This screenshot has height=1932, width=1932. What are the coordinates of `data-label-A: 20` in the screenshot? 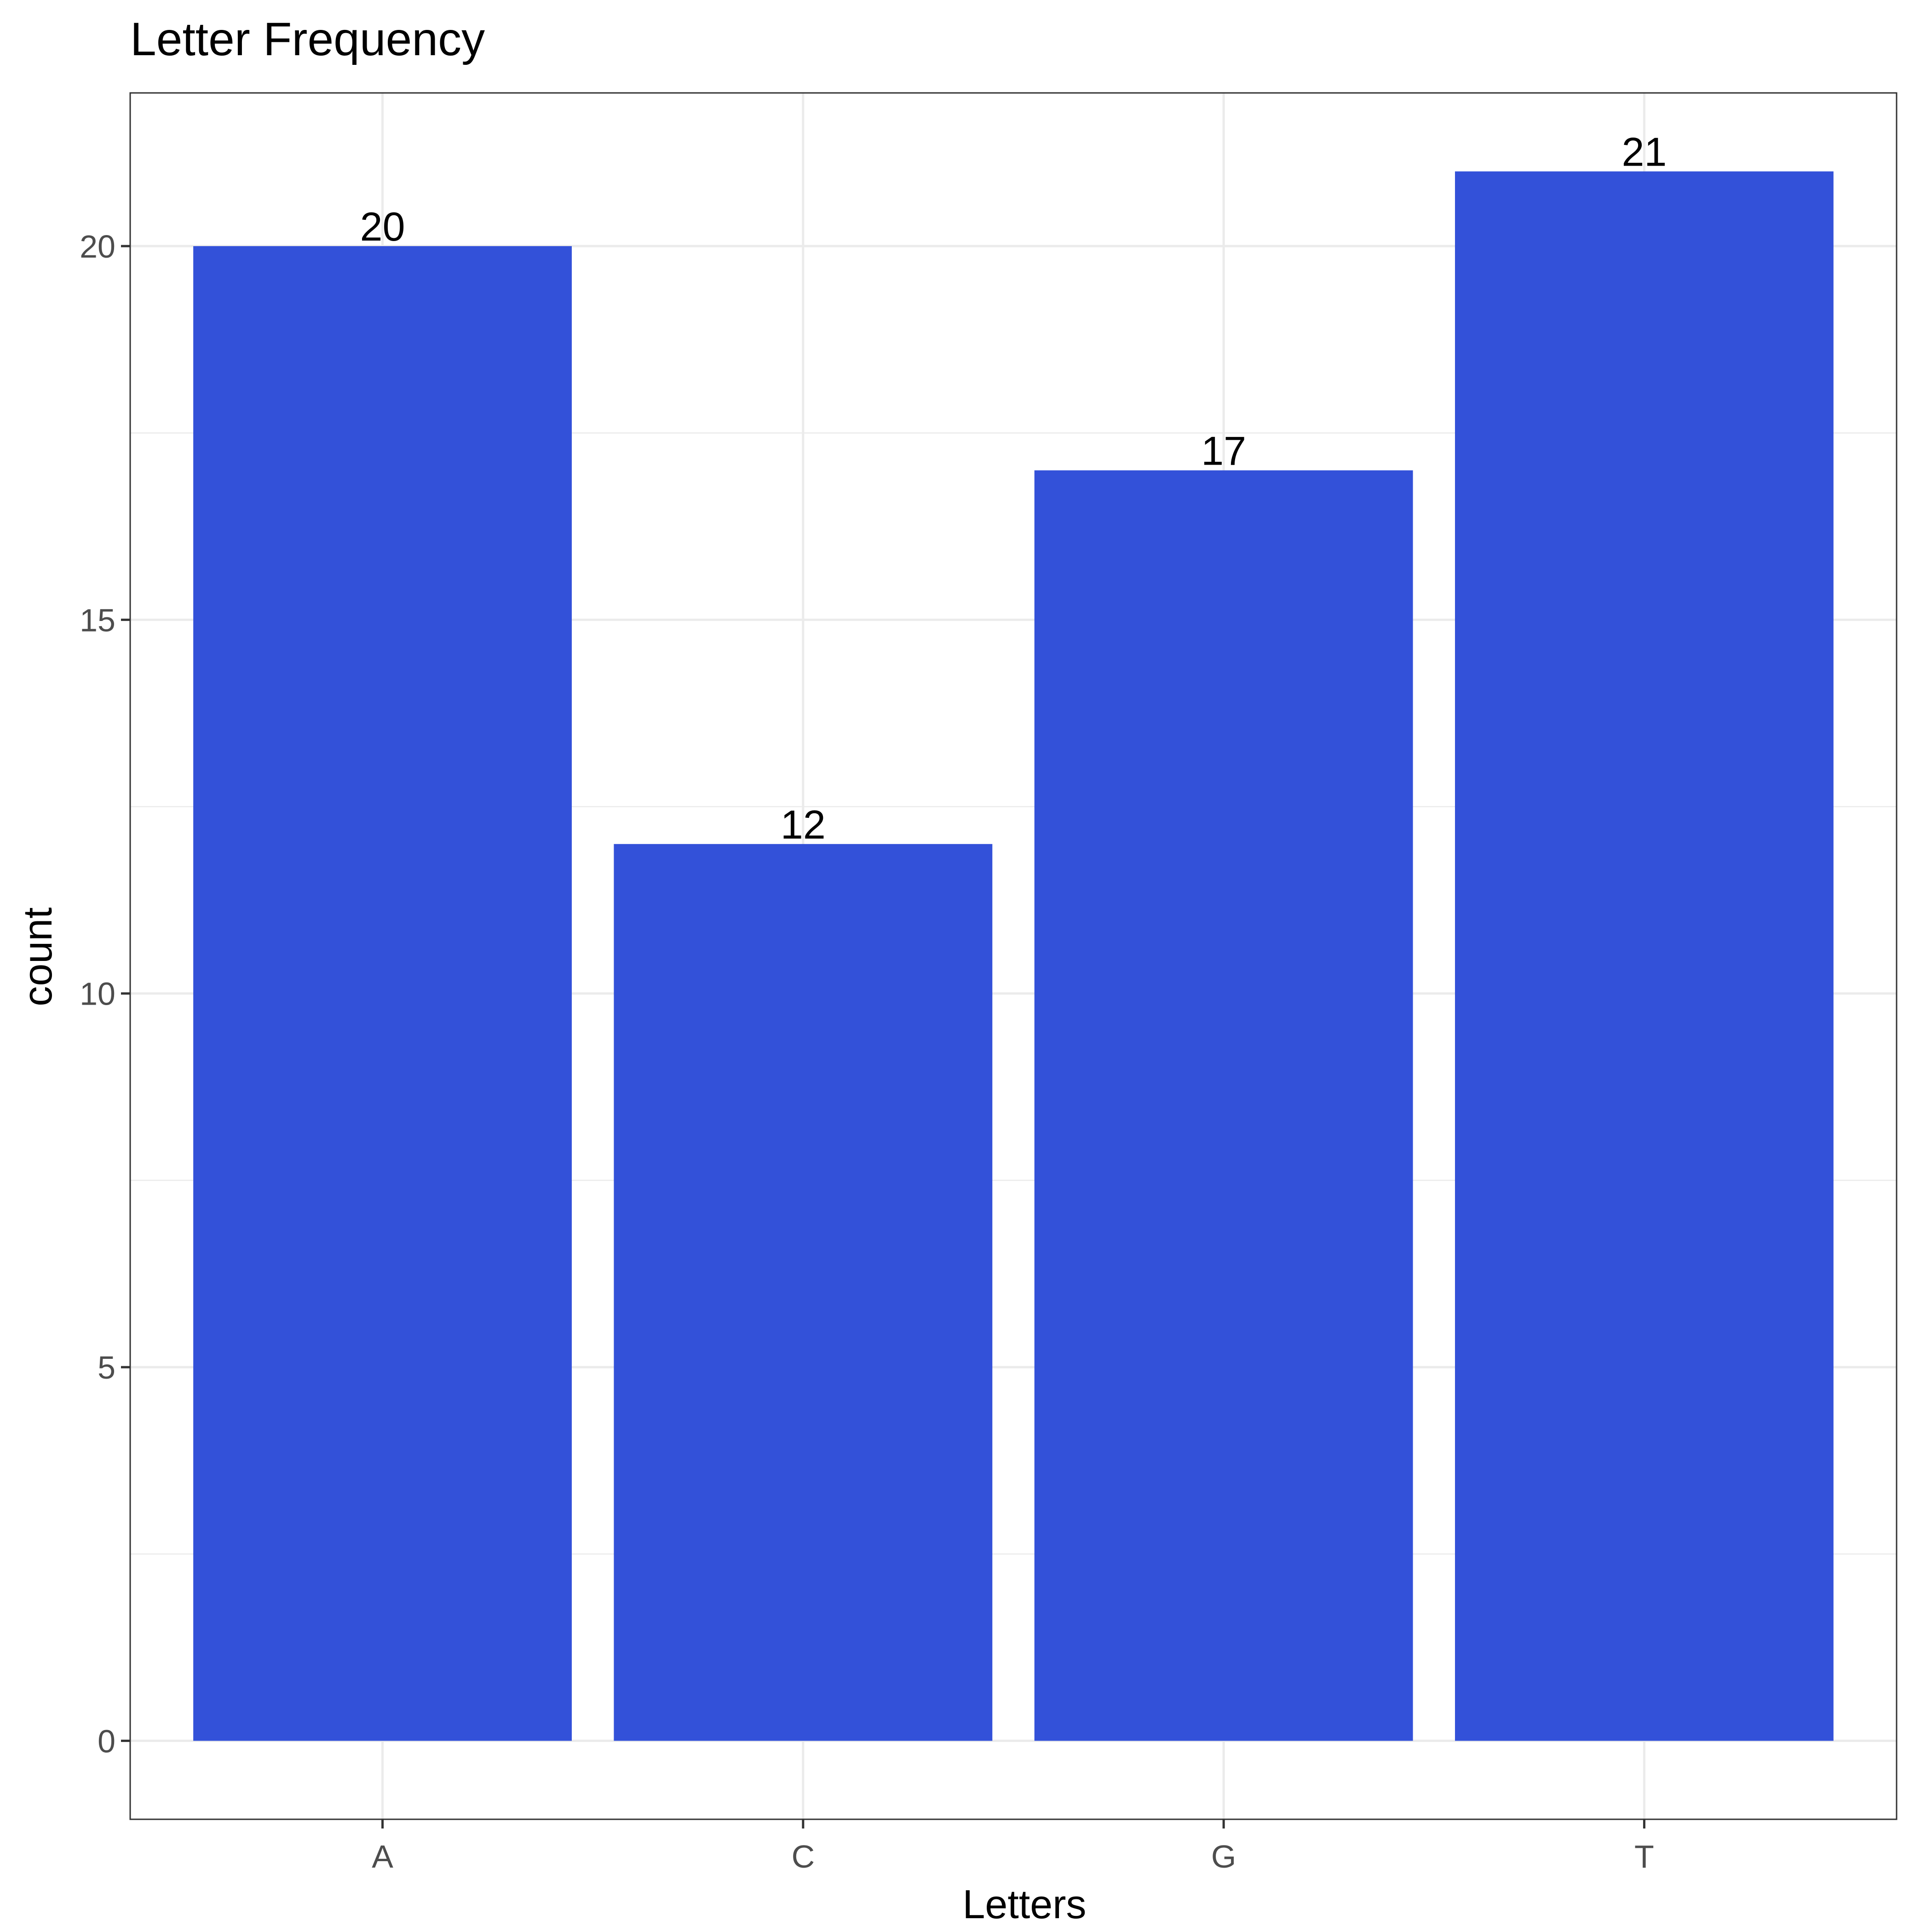 It's located at (382, 226).